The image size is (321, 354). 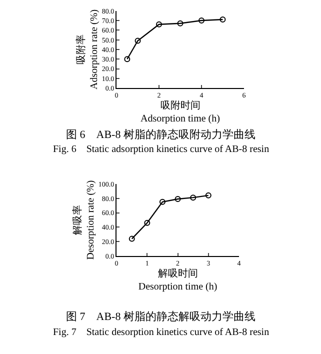 I want to click on caption: Fig. 7 Static desorption kinetics curve of AB-8 resin, so click(x=161, y=332).